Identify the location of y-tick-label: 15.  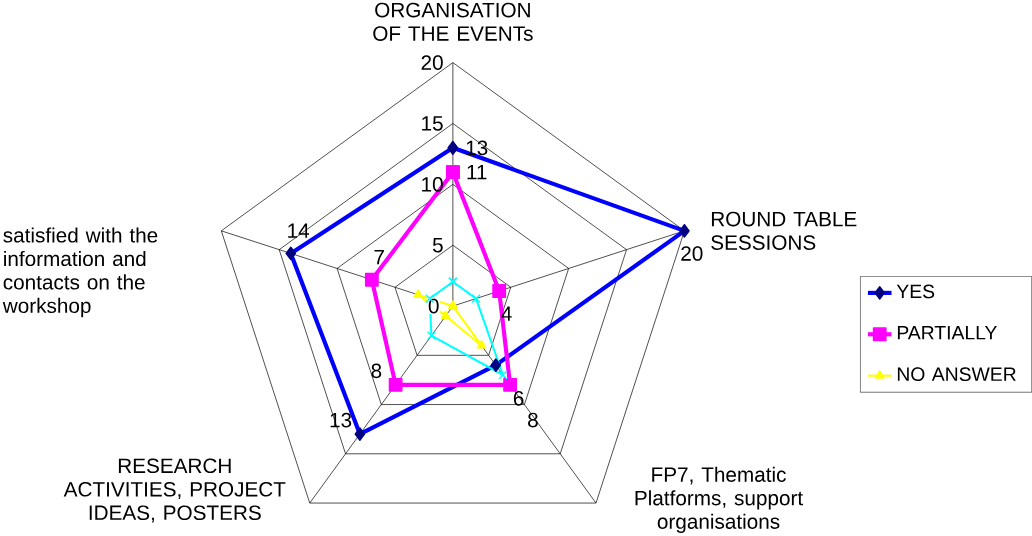
(432, 123).